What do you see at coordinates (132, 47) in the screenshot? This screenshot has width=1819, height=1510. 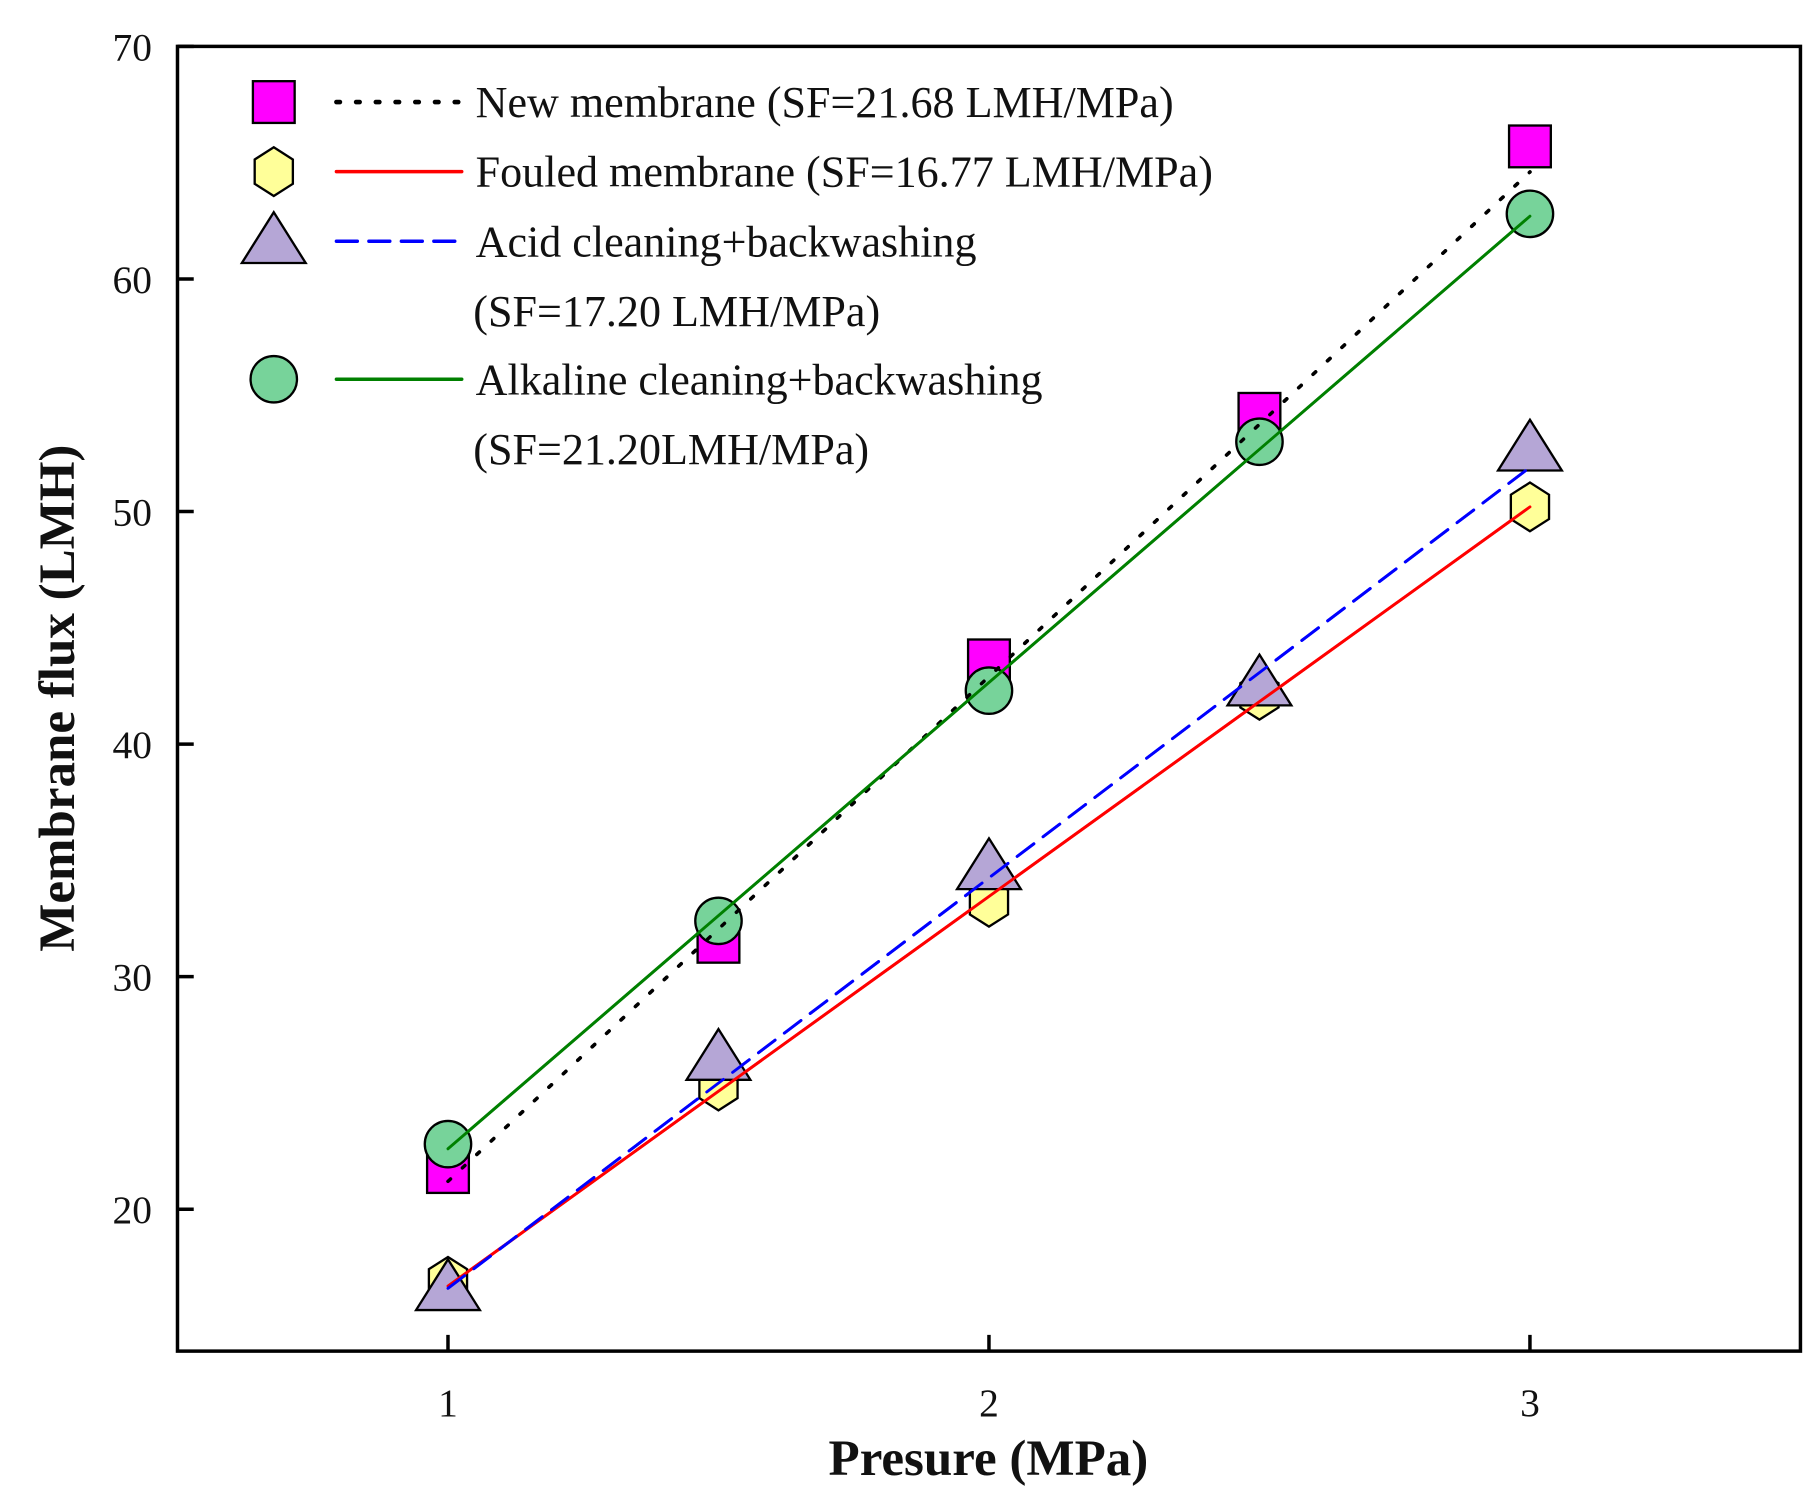 I see `y-tick-label: 70` at bounding box center [132, 47].